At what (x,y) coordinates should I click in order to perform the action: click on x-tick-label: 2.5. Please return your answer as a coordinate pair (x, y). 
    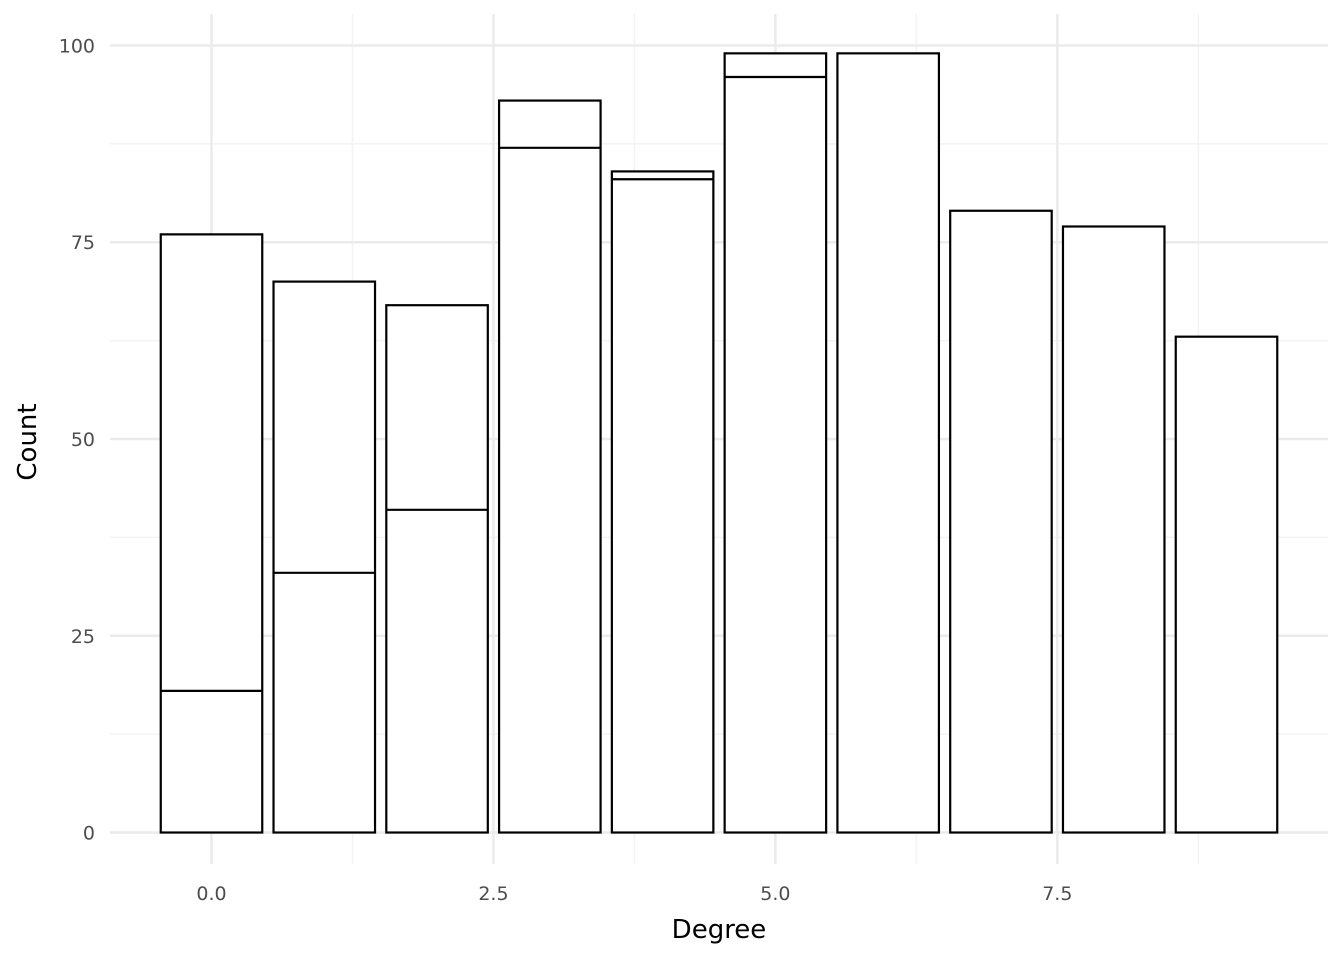
    Looking at the image, I should click on (493, 894).